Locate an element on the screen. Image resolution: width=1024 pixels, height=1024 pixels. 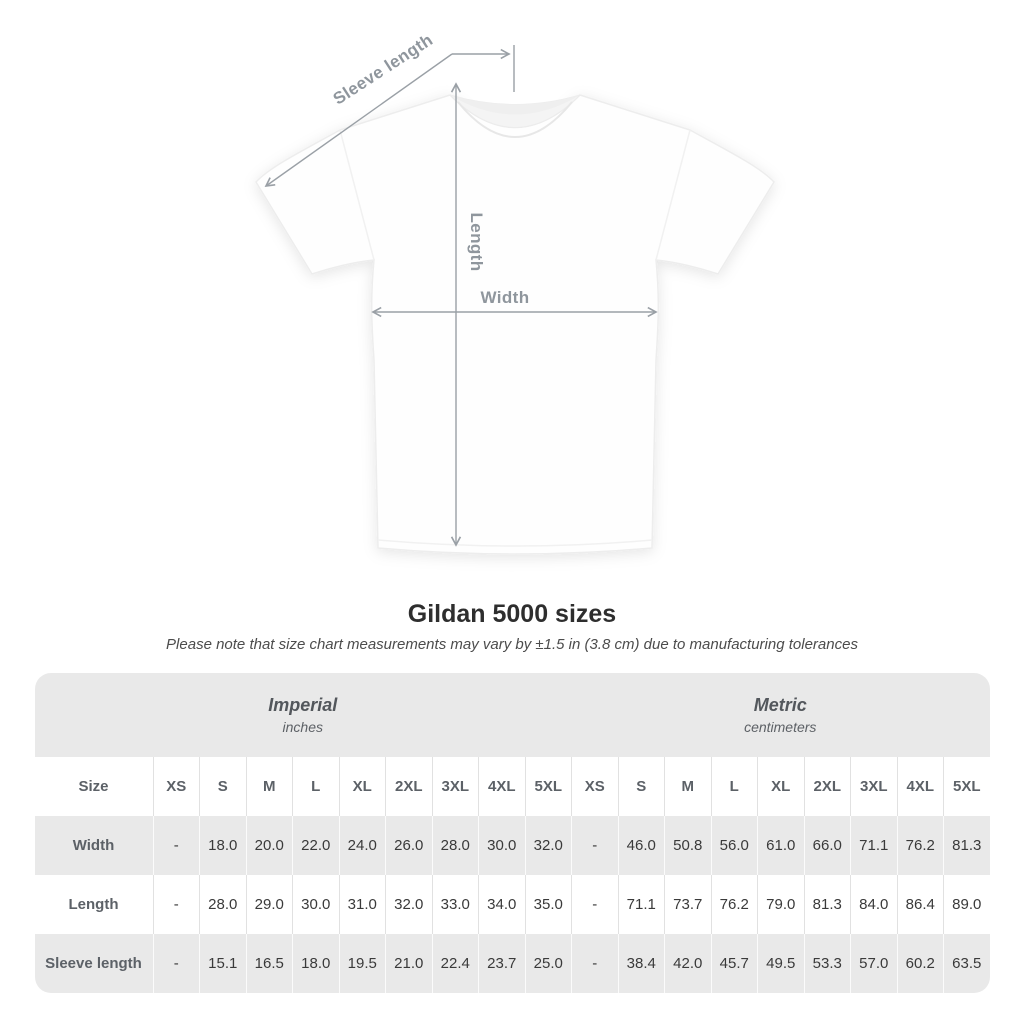
size-col-imperial: 2XL is located at coordinates (408, 786).